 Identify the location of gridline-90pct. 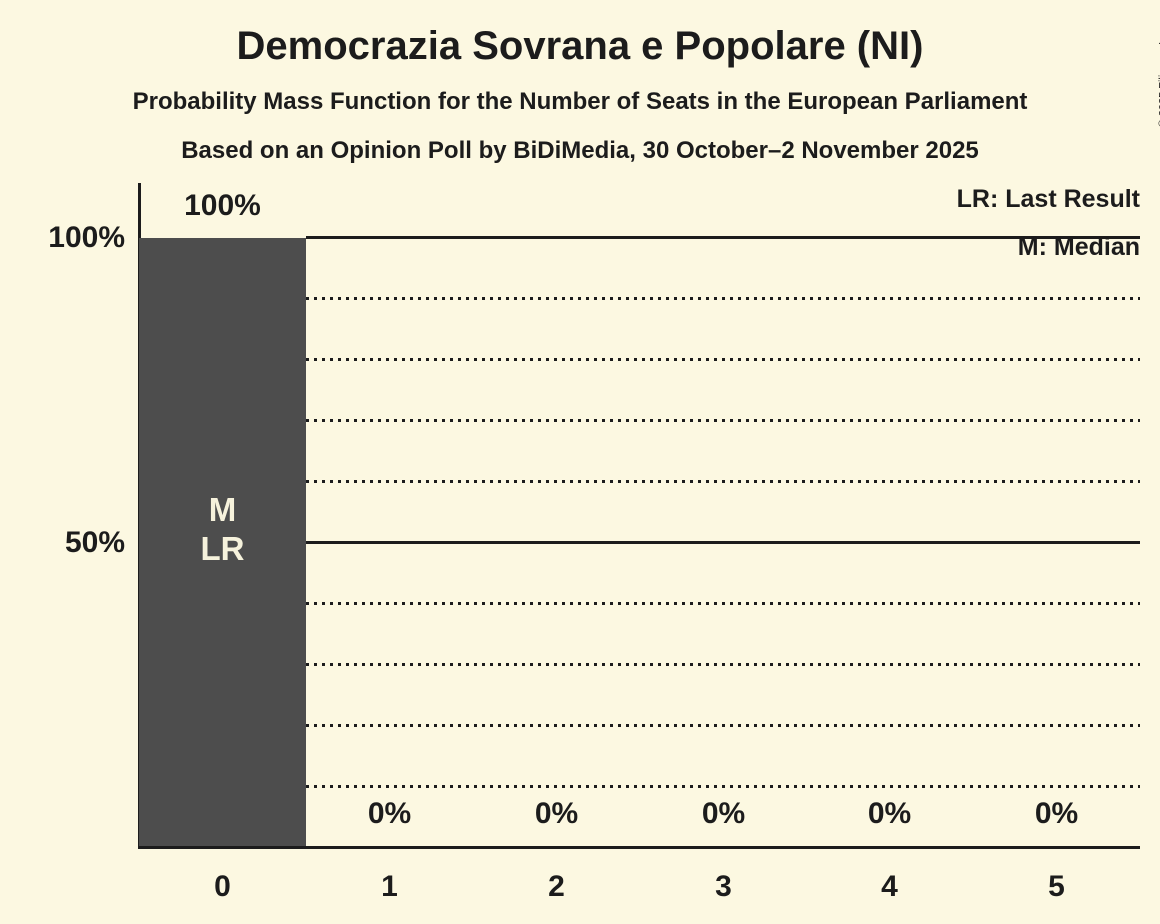
(723, 298).